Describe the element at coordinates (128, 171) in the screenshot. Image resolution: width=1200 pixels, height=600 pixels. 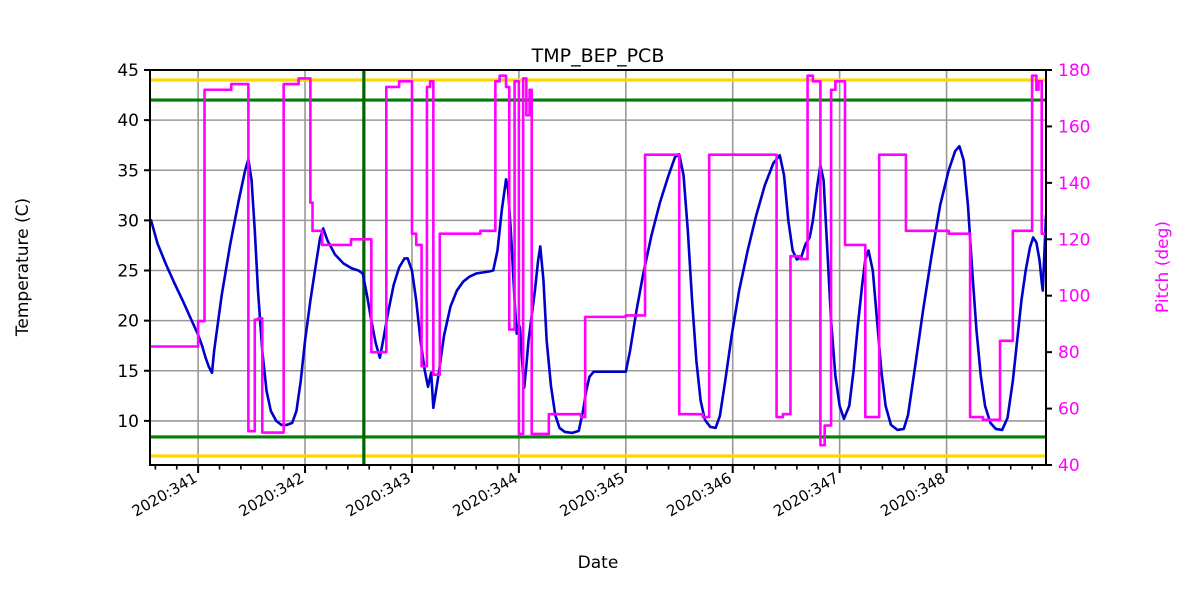
I see `y-tick-label-left: 35` at that location.